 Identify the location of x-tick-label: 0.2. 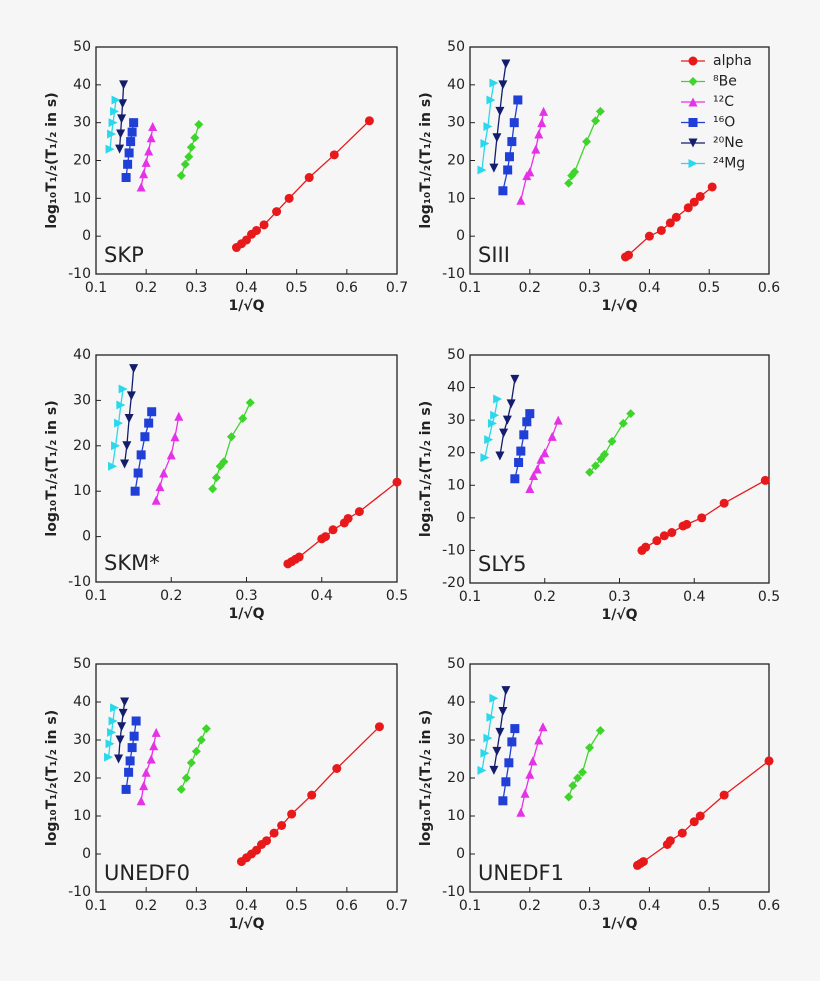
(146, 906).